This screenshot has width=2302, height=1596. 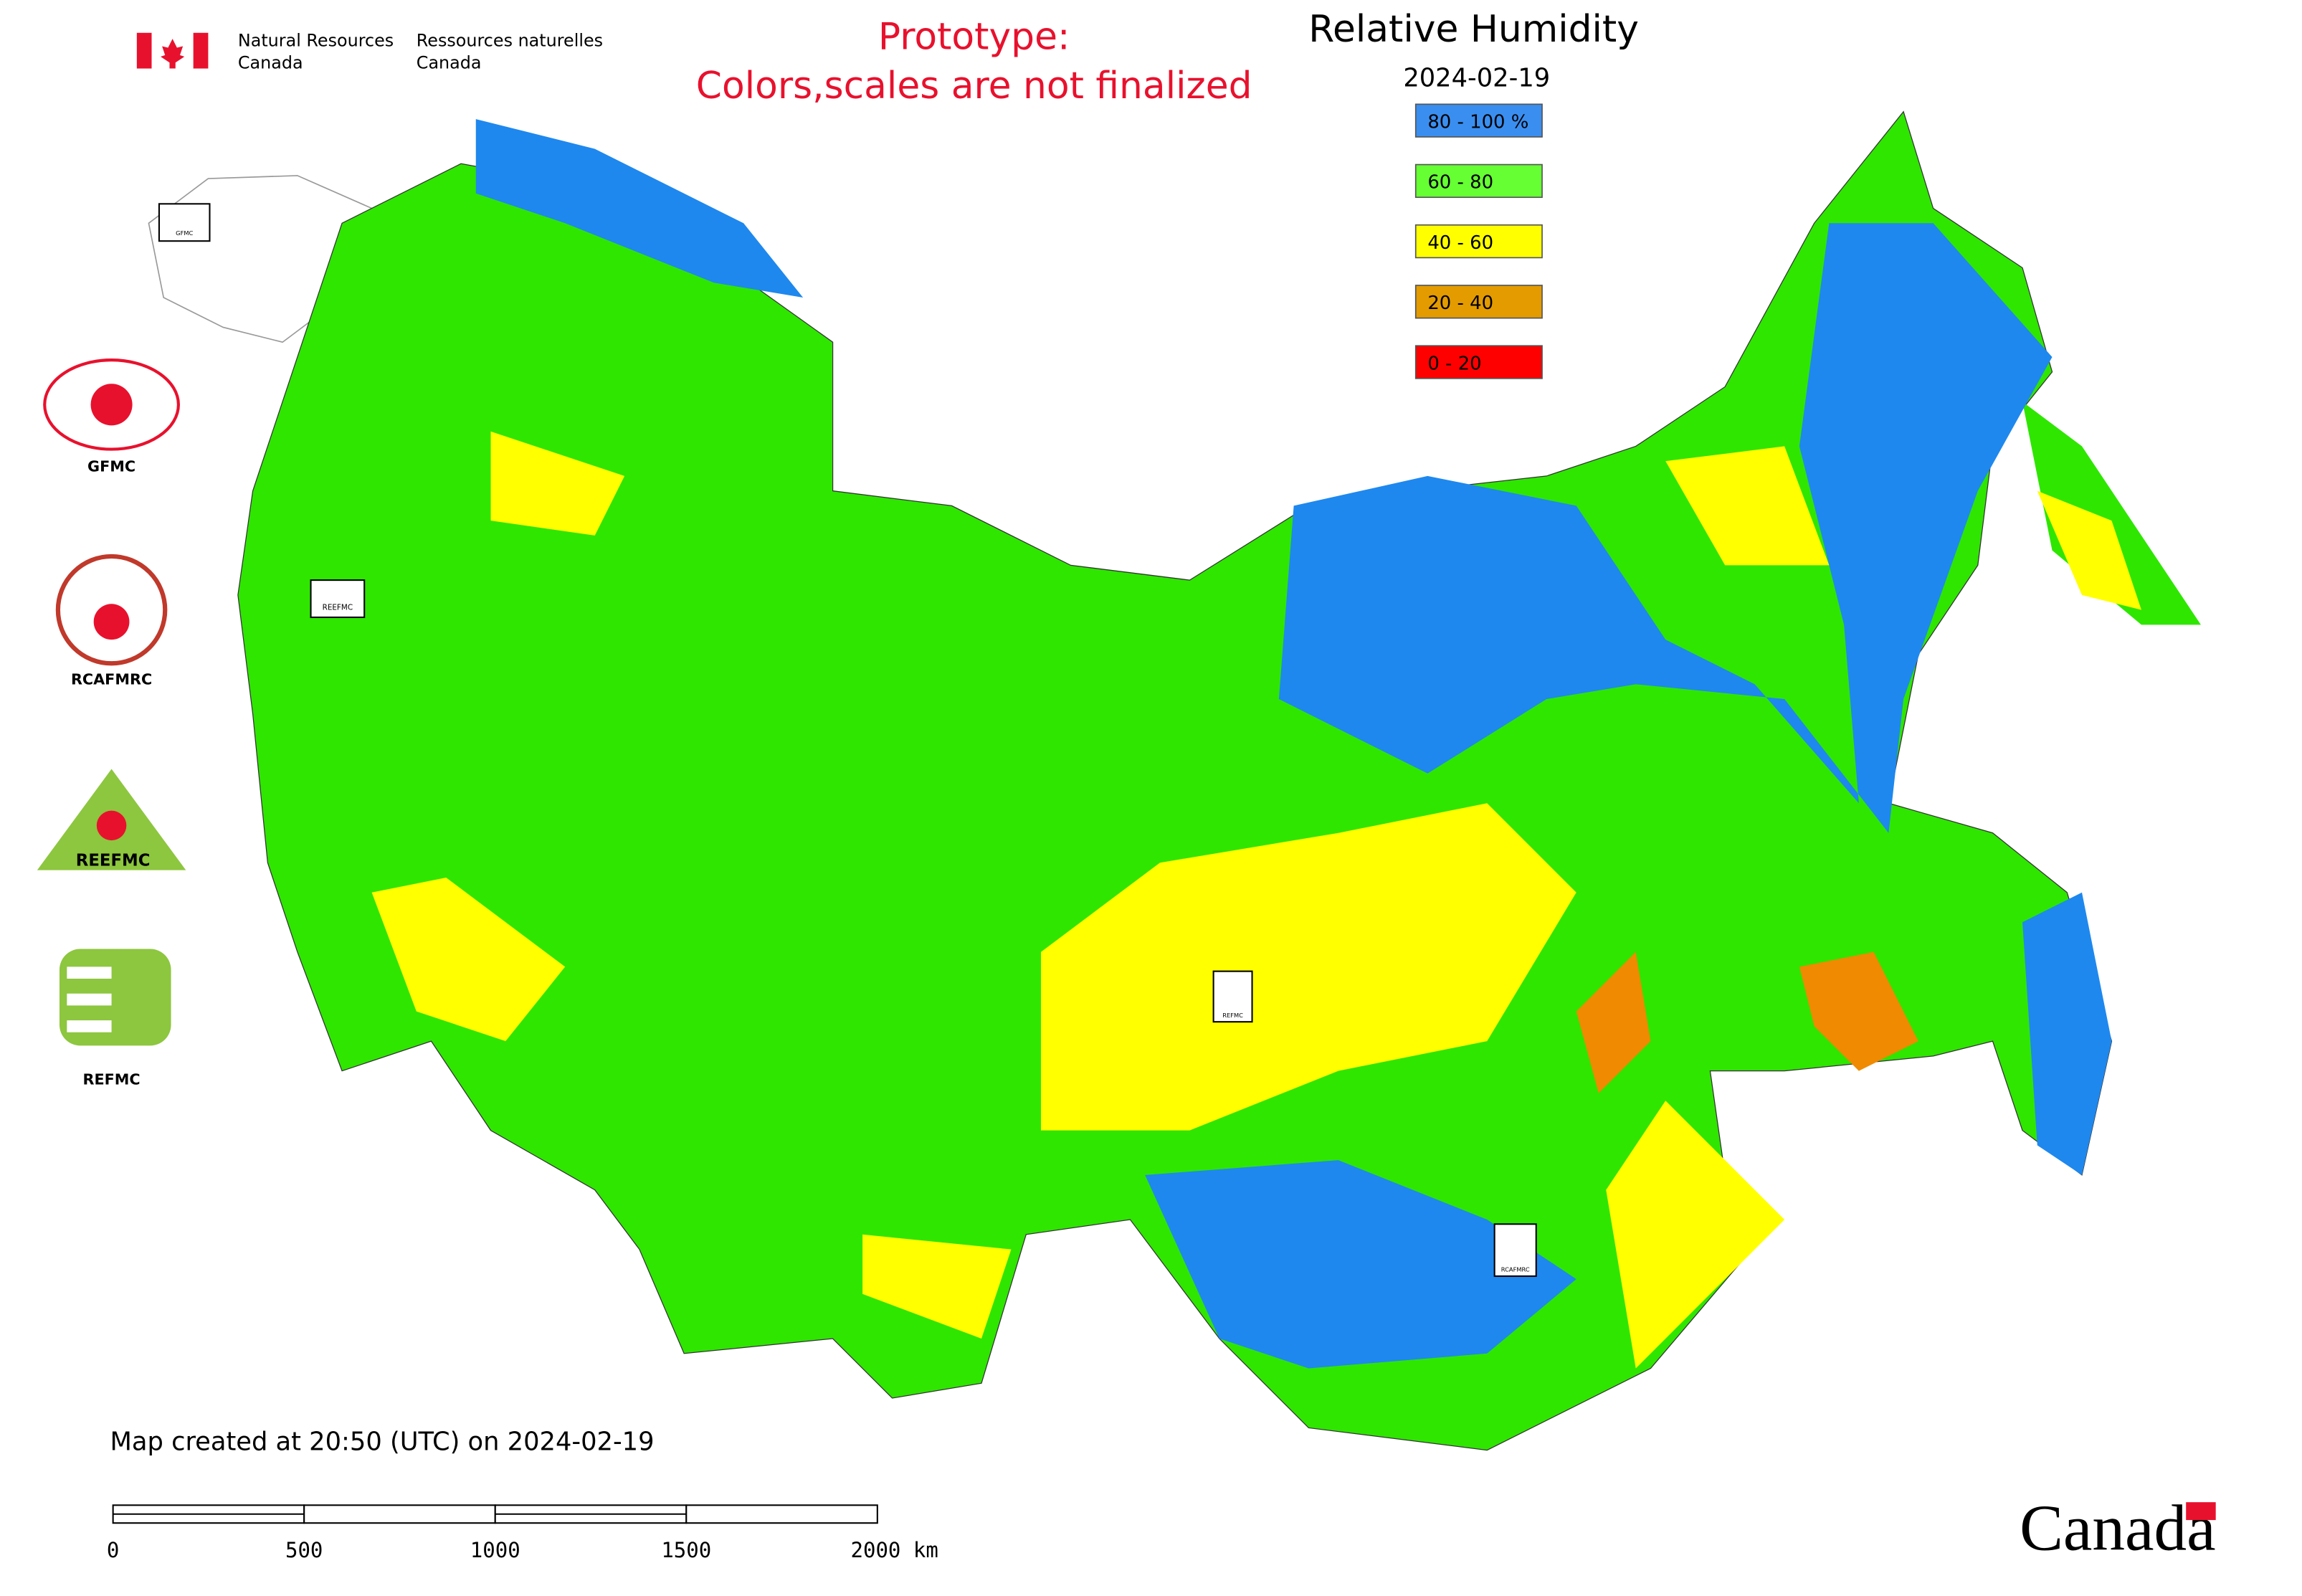 I want to click on marker-label: REEFMC, so click(x=338, y=608).